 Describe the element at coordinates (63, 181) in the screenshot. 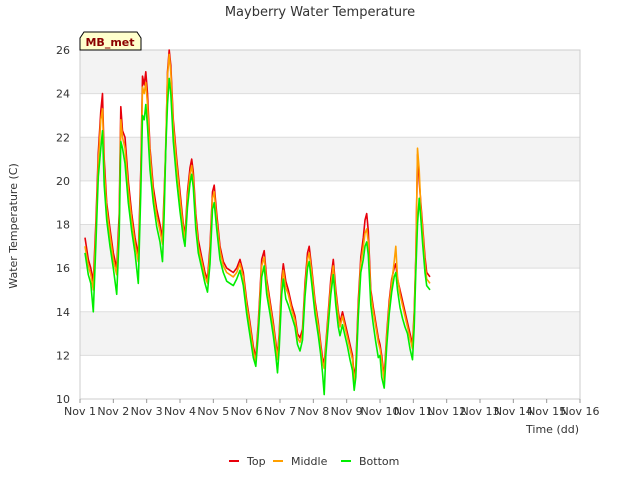

I see `y-tick-label: 20` at that location.